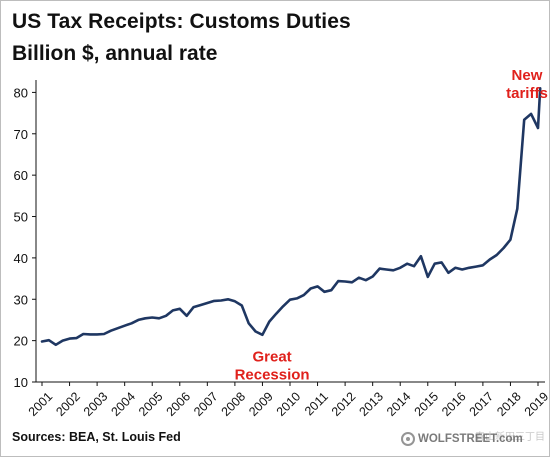  What do you see at coordinates (123, 404) in the screenshot?
I see `x-tick-label: 2004` at bounding box center [123, 404].